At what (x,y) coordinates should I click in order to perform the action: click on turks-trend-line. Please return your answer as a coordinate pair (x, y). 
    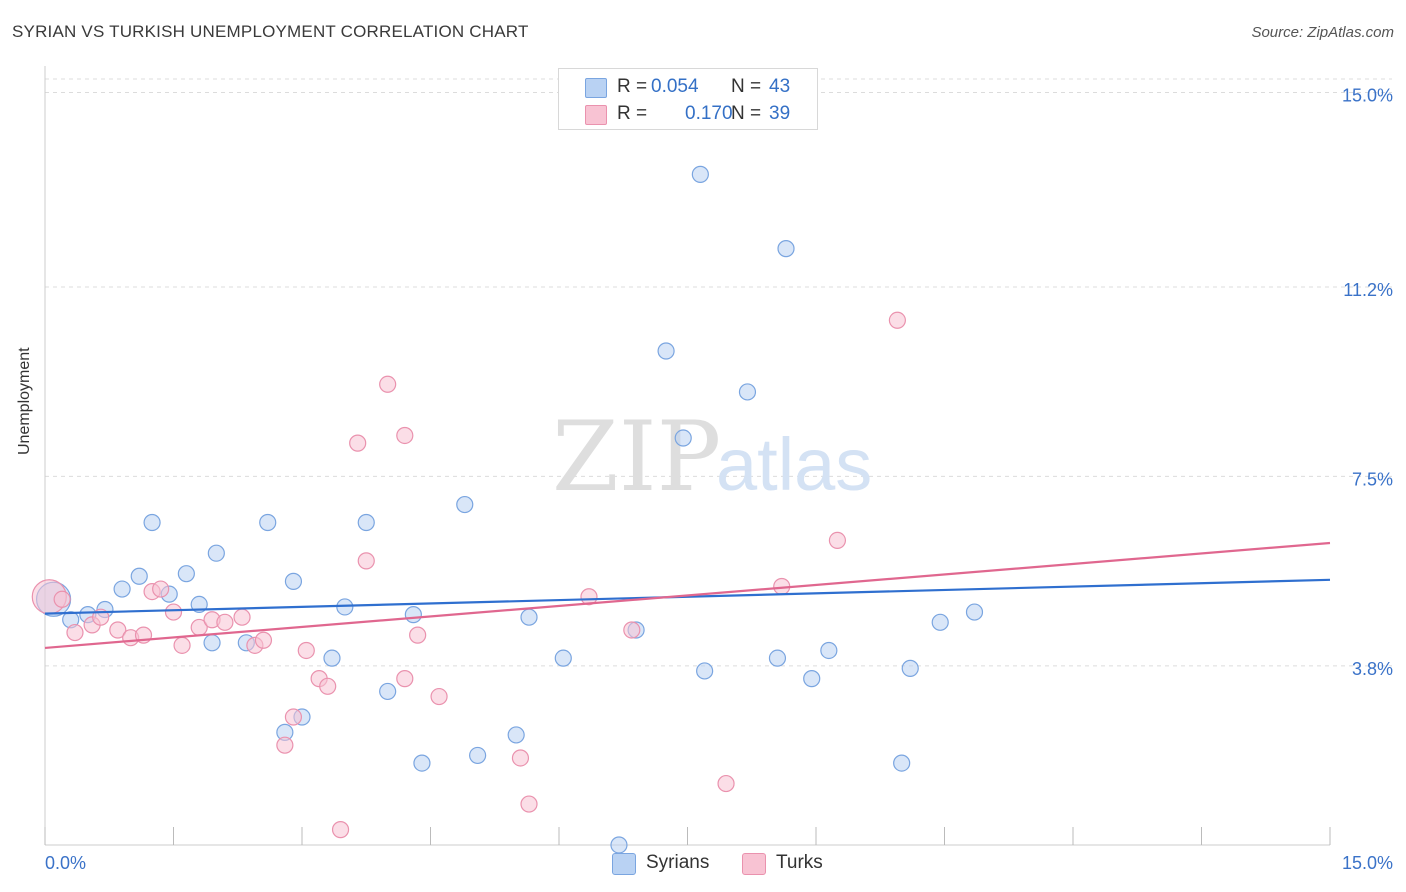
    Looking at the image, I should click on (687, 595).